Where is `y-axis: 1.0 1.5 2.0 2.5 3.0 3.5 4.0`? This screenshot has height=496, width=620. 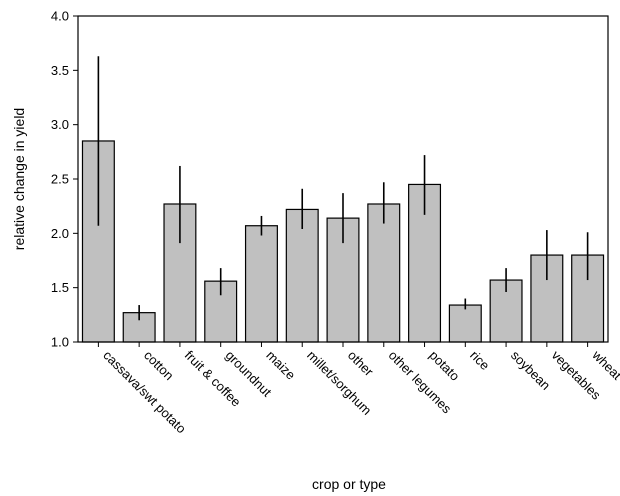
y-axis: 1.0 1.5 2.0 2.5 3.0 3.5 4.0 is located at coordinates (64, 179).